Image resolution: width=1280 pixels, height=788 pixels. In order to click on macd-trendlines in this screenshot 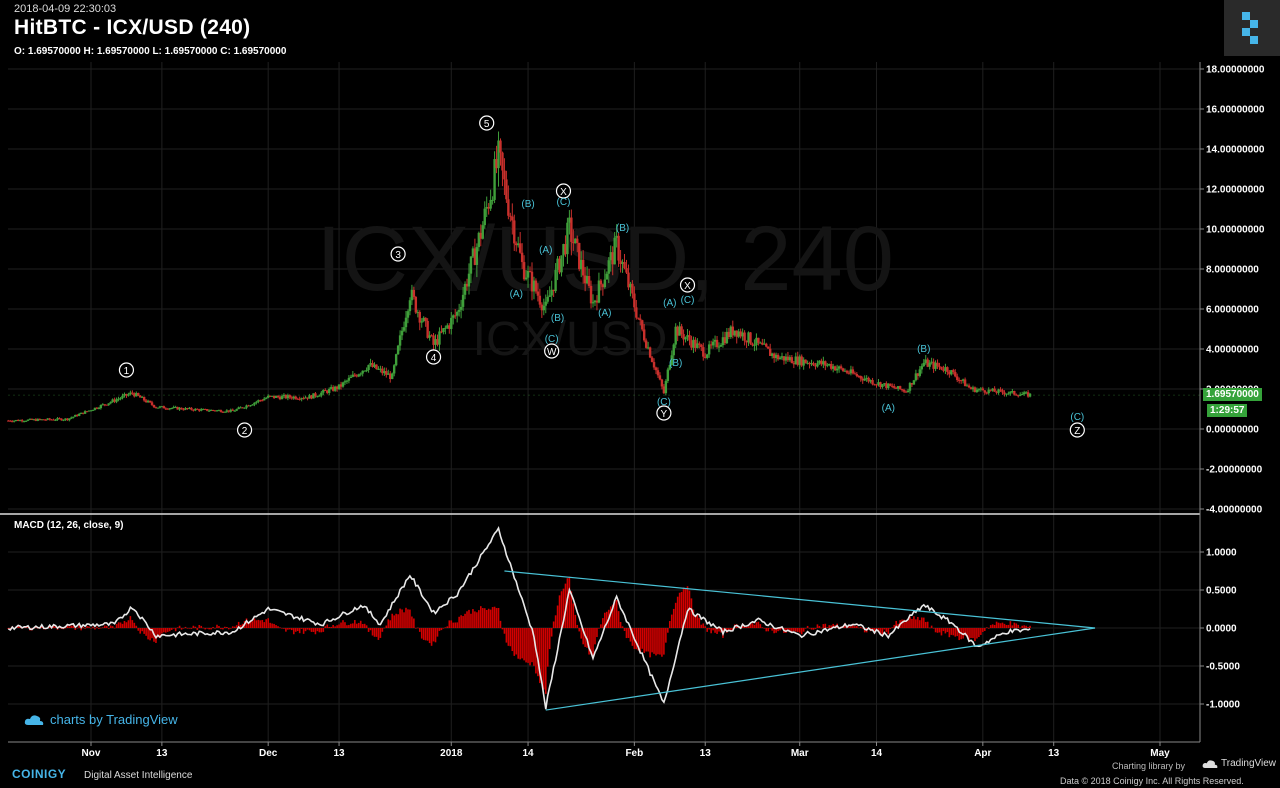, I will do `click(800, 640)`.